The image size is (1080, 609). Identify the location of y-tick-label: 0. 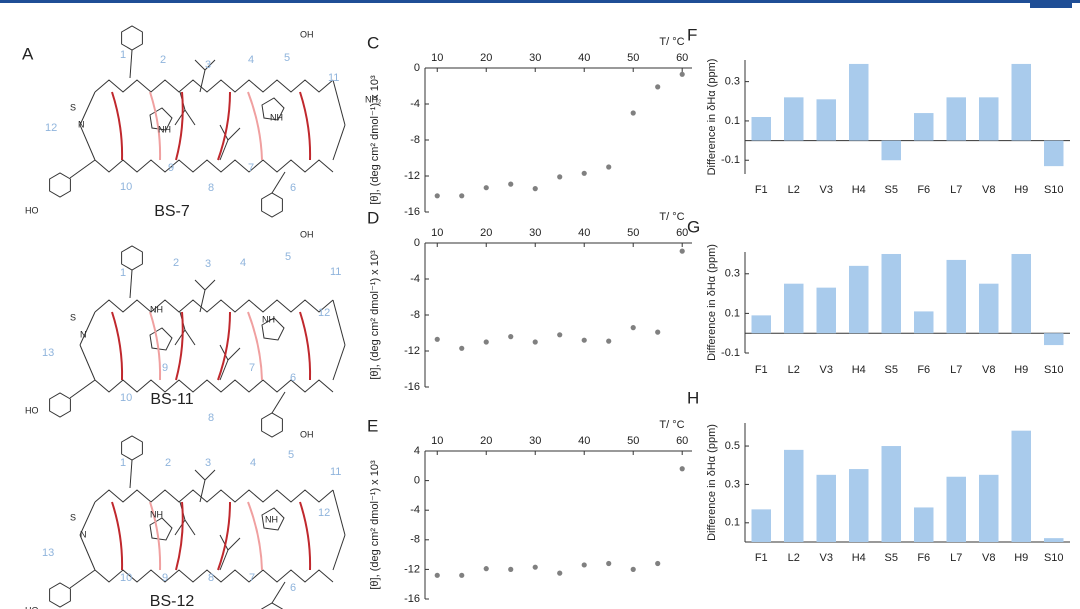
(417, 68).